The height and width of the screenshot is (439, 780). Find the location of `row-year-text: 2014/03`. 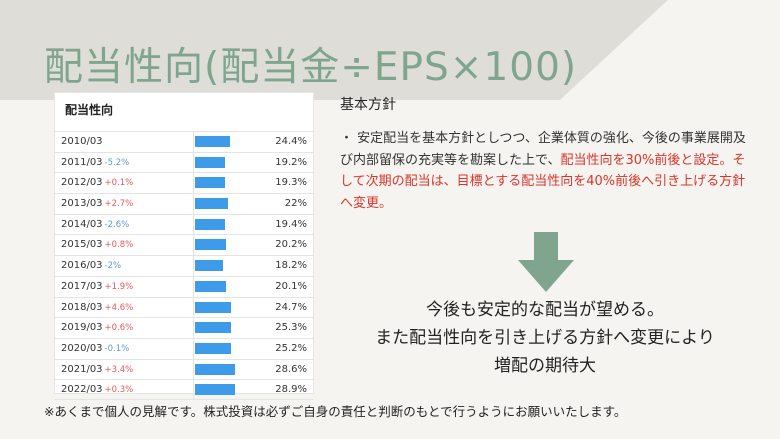

row-year-text: 2014/03 is located at coordinates (82, 224).